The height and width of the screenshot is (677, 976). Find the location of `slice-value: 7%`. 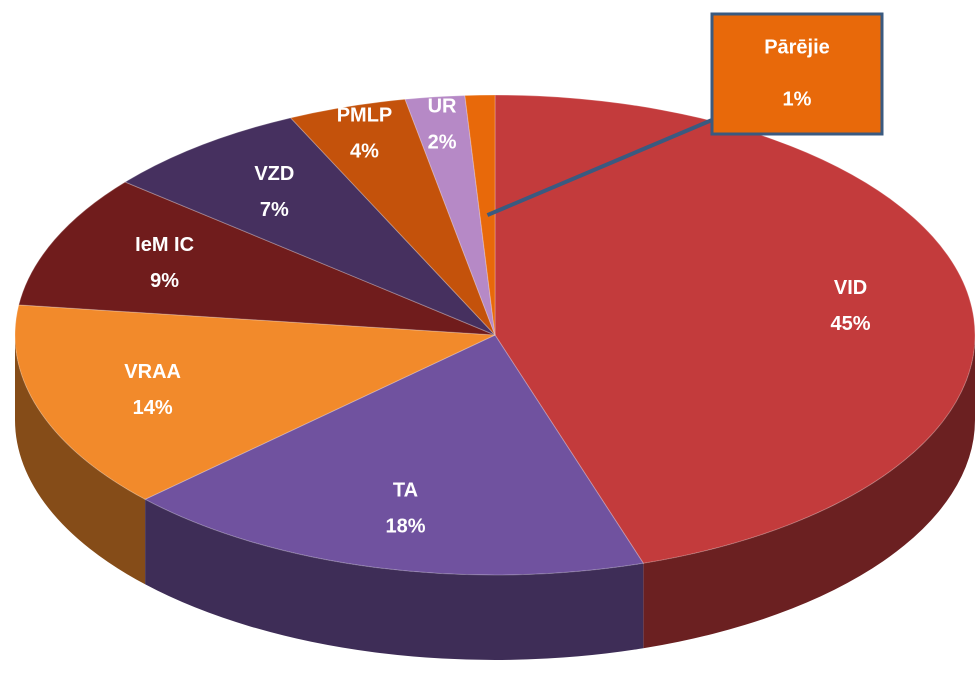

slice-value: 7% is located at coordinates (274, 210).